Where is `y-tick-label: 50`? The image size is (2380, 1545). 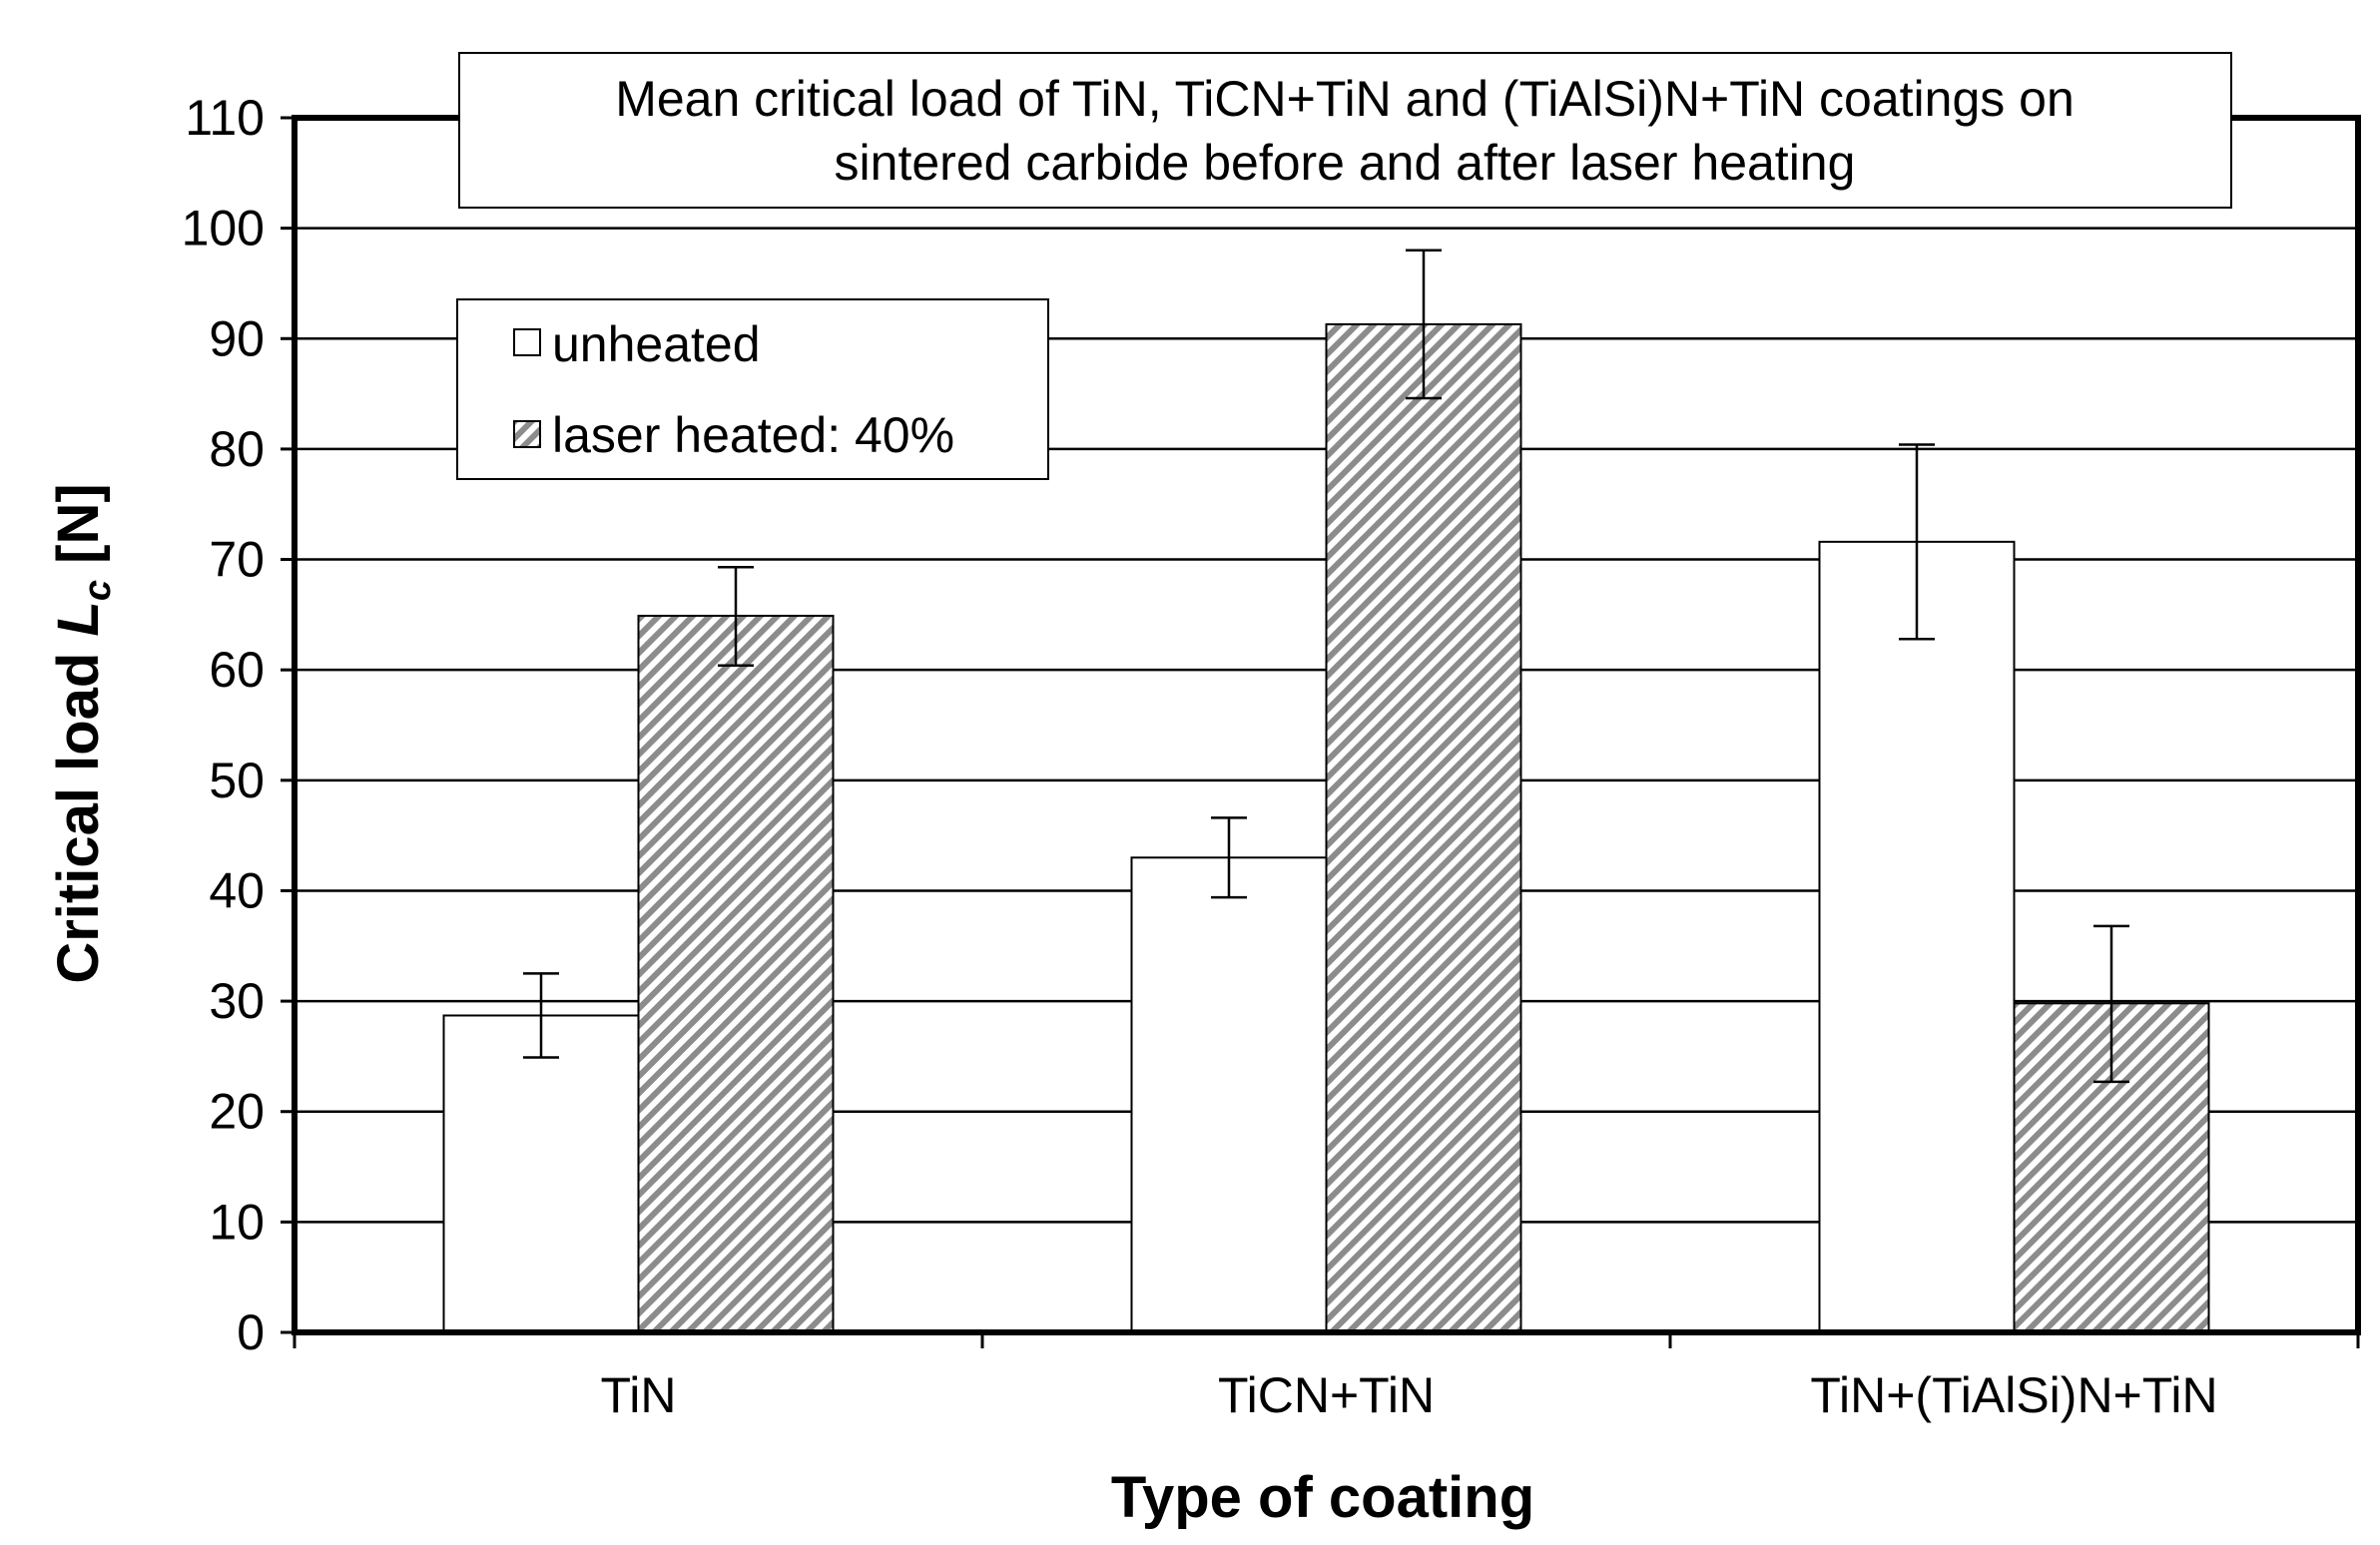
y-tick-label: 50 is located at coordinates (237, 781).